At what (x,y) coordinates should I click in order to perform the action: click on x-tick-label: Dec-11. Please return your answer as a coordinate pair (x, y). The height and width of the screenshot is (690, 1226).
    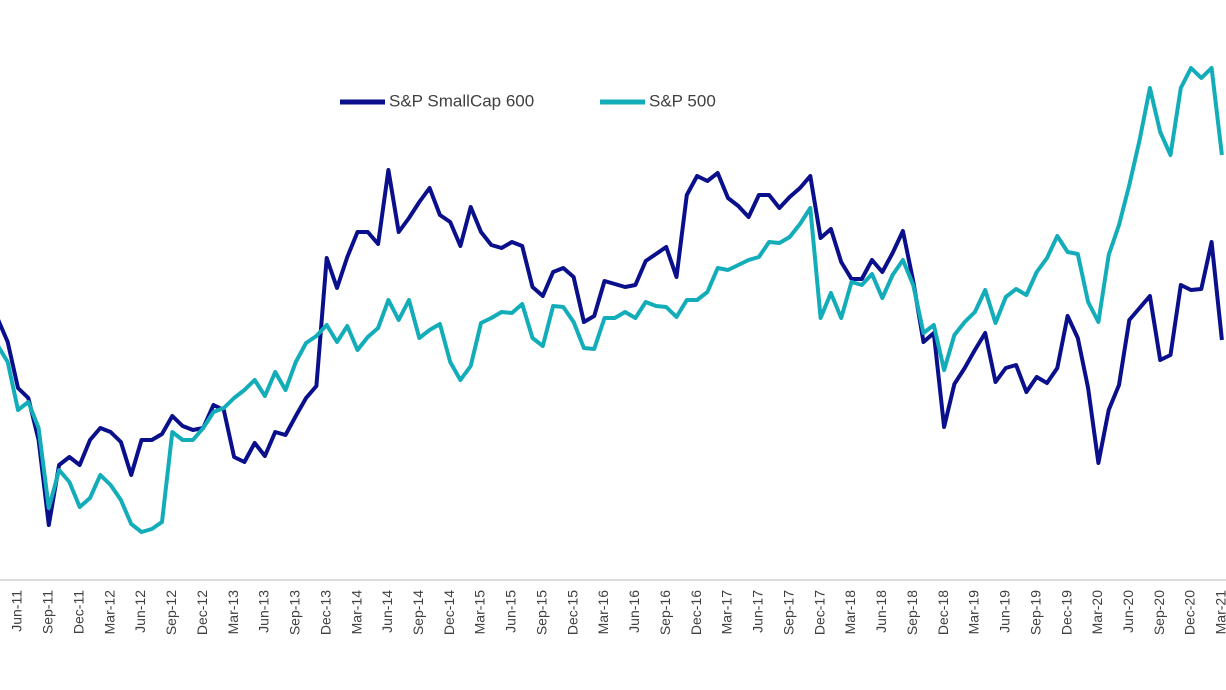
    Looking at the image, I should click on (78, 612).